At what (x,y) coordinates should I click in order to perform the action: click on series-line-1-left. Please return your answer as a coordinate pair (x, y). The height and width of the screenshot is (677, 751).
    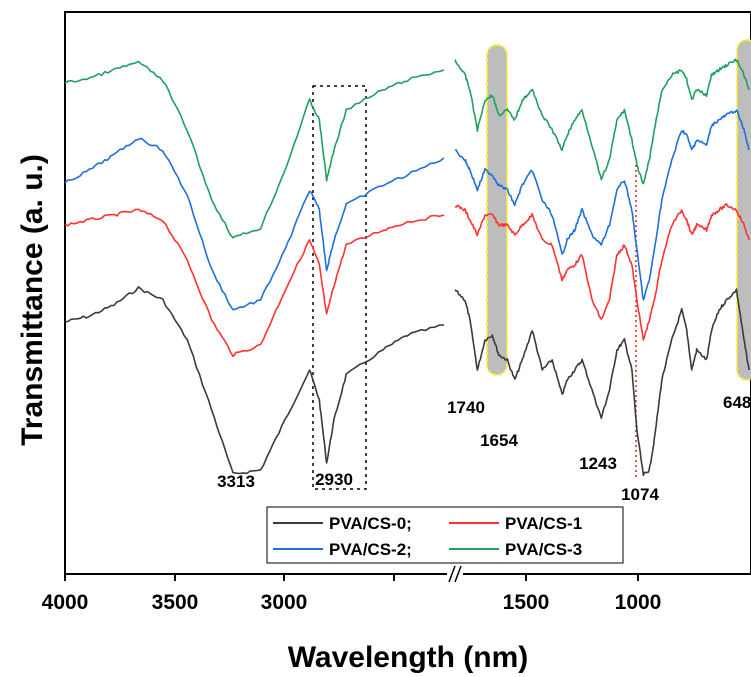
    Looking at the image, I should click on (254, 283).